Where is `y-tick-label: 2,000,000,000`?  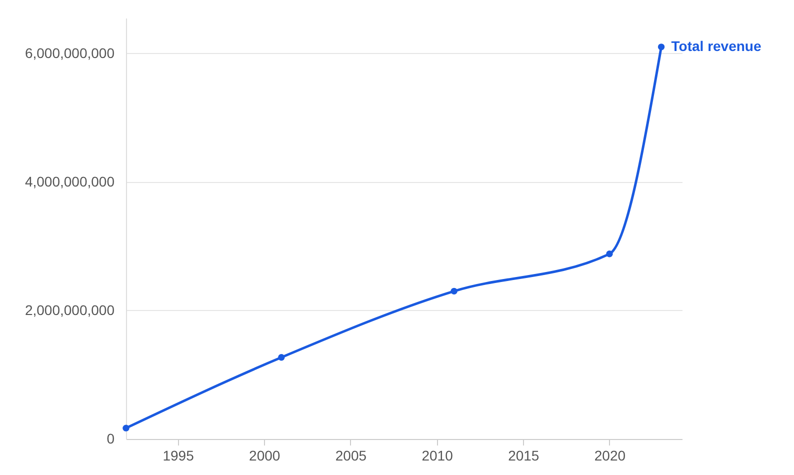 y-tick-label: 2,000,000,000 is located at coordinates (69, 310).